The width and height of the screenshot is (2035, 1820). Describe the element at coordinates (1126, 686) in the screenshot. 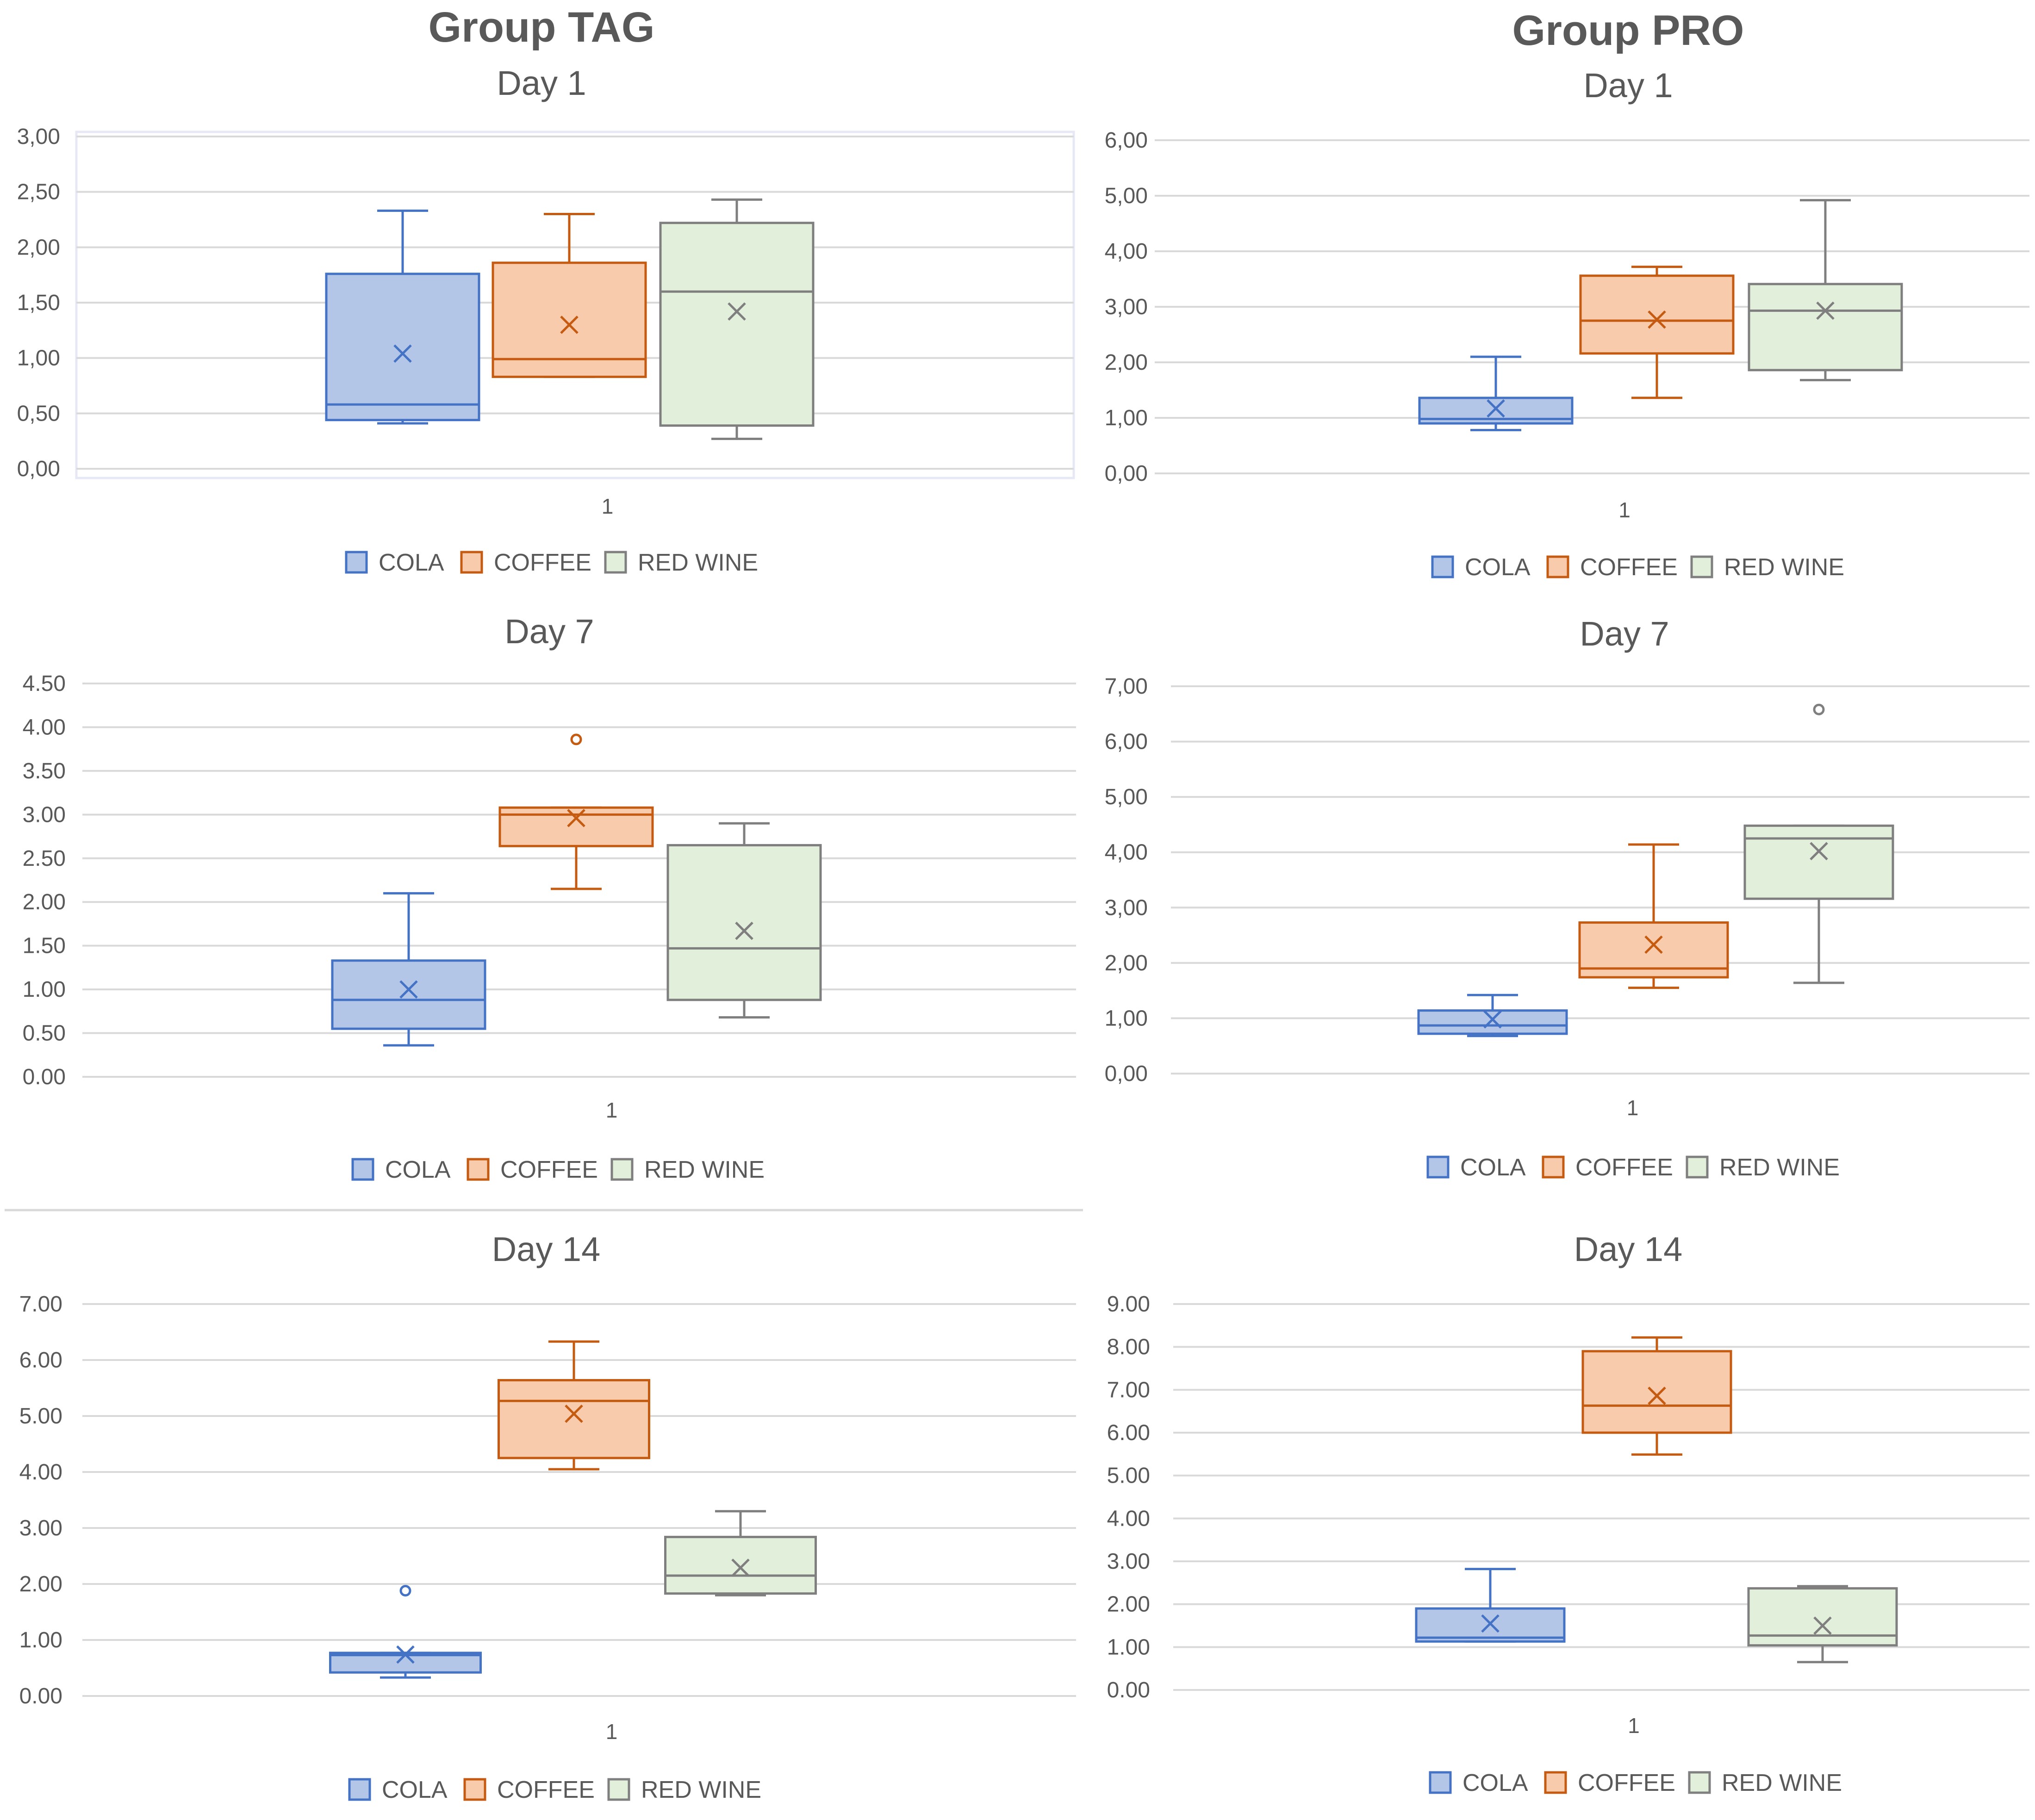

I see `y-tick-label: 7,00` at that location.